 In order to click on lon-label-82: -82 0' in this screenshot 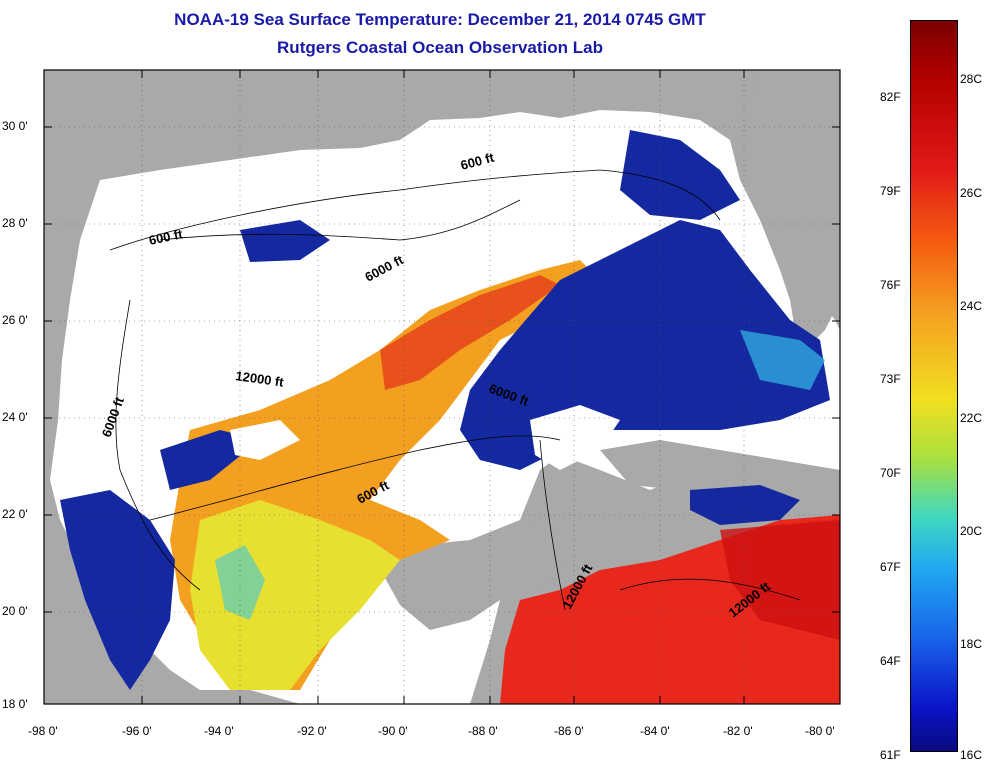, I will do `click(738, 731)`.